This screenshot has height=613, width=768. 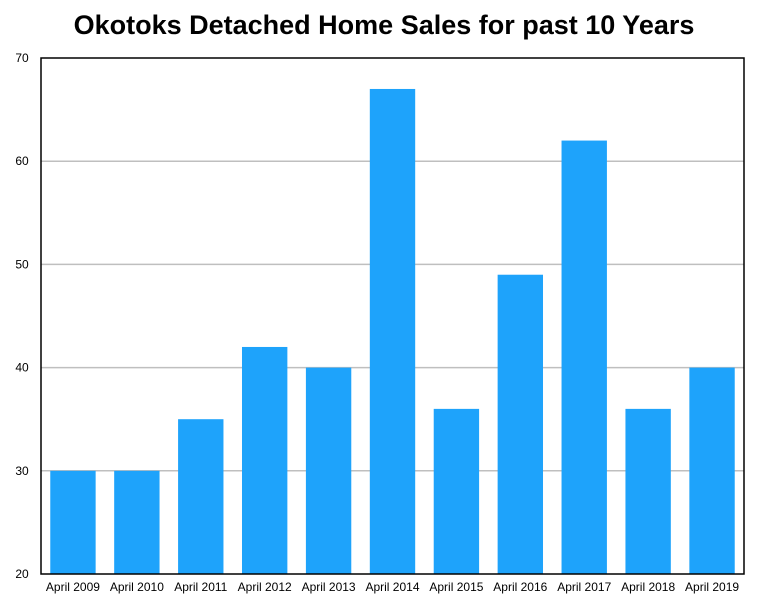 I want to click on x-tick-label: April 2018, so click(x=648, y=587).